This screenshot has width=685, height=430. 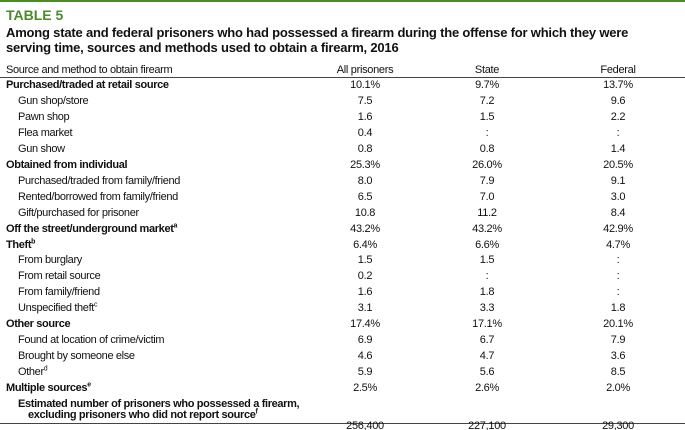 I want to click on item-label: Flea market, so click(x=45, y=132).